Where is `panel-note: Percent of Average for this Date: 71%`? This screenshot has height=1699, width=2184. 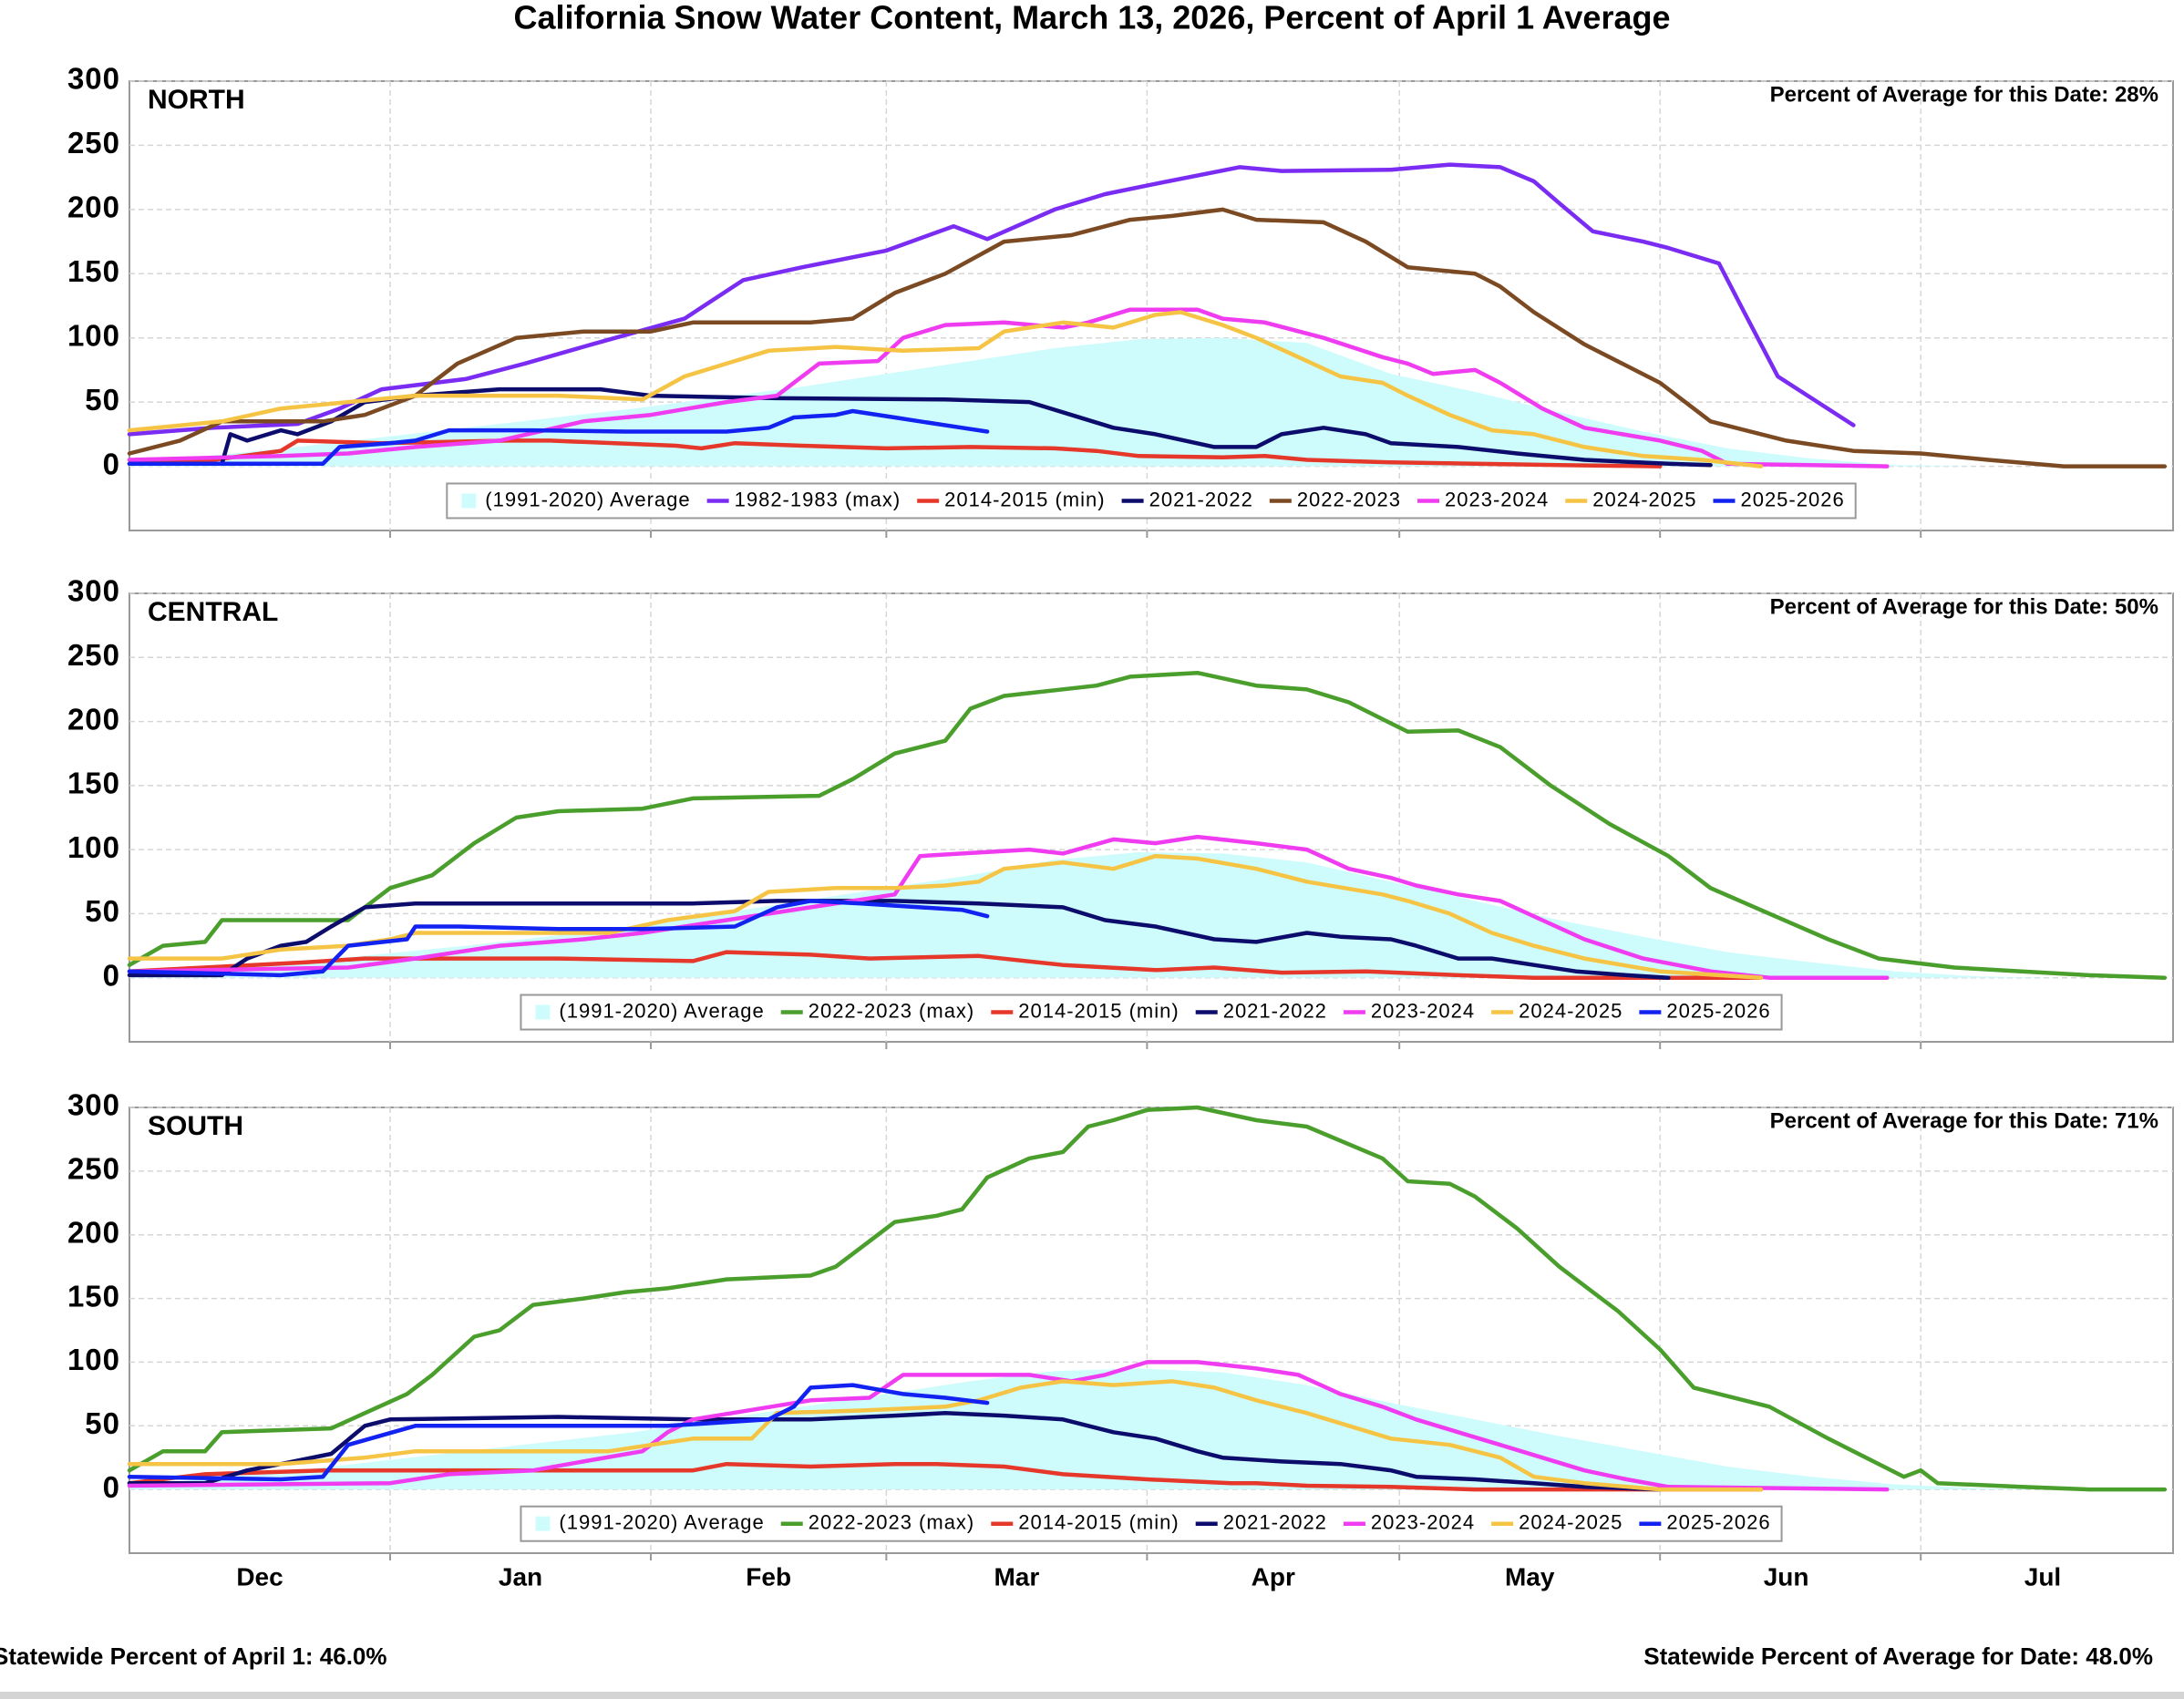 panel-note: Percent of Average for this Date: 71% is located at coordinates (1964, 1120).